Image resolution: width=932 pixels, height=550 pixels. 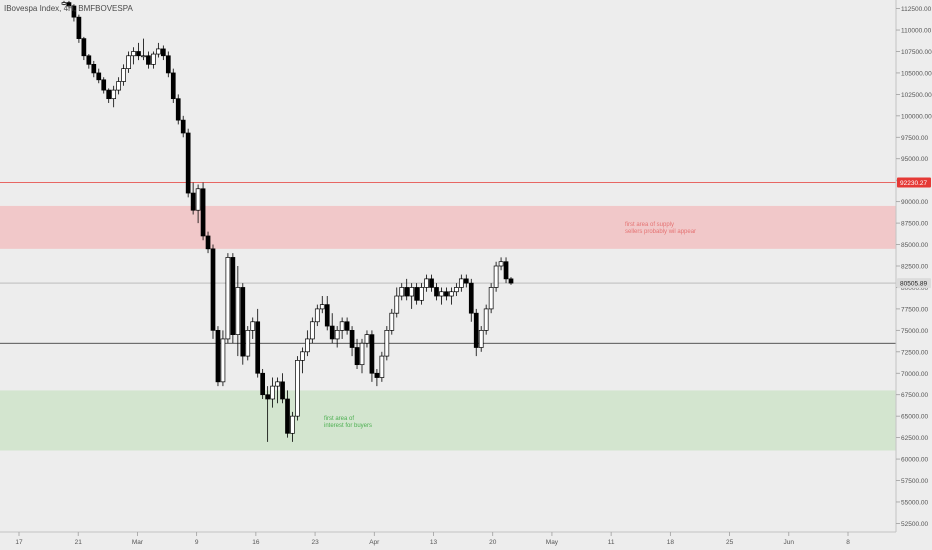 I want to click on chart-title: IBovespa Index, 4H, BMFBOVESPA, so click(x=68, y=8).